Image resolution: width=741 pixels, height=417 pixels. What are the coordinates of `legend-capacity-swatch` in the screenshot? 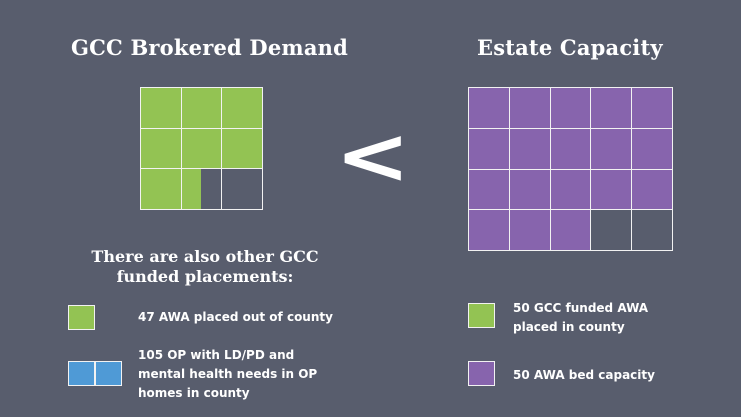 It's located at (481, 373).